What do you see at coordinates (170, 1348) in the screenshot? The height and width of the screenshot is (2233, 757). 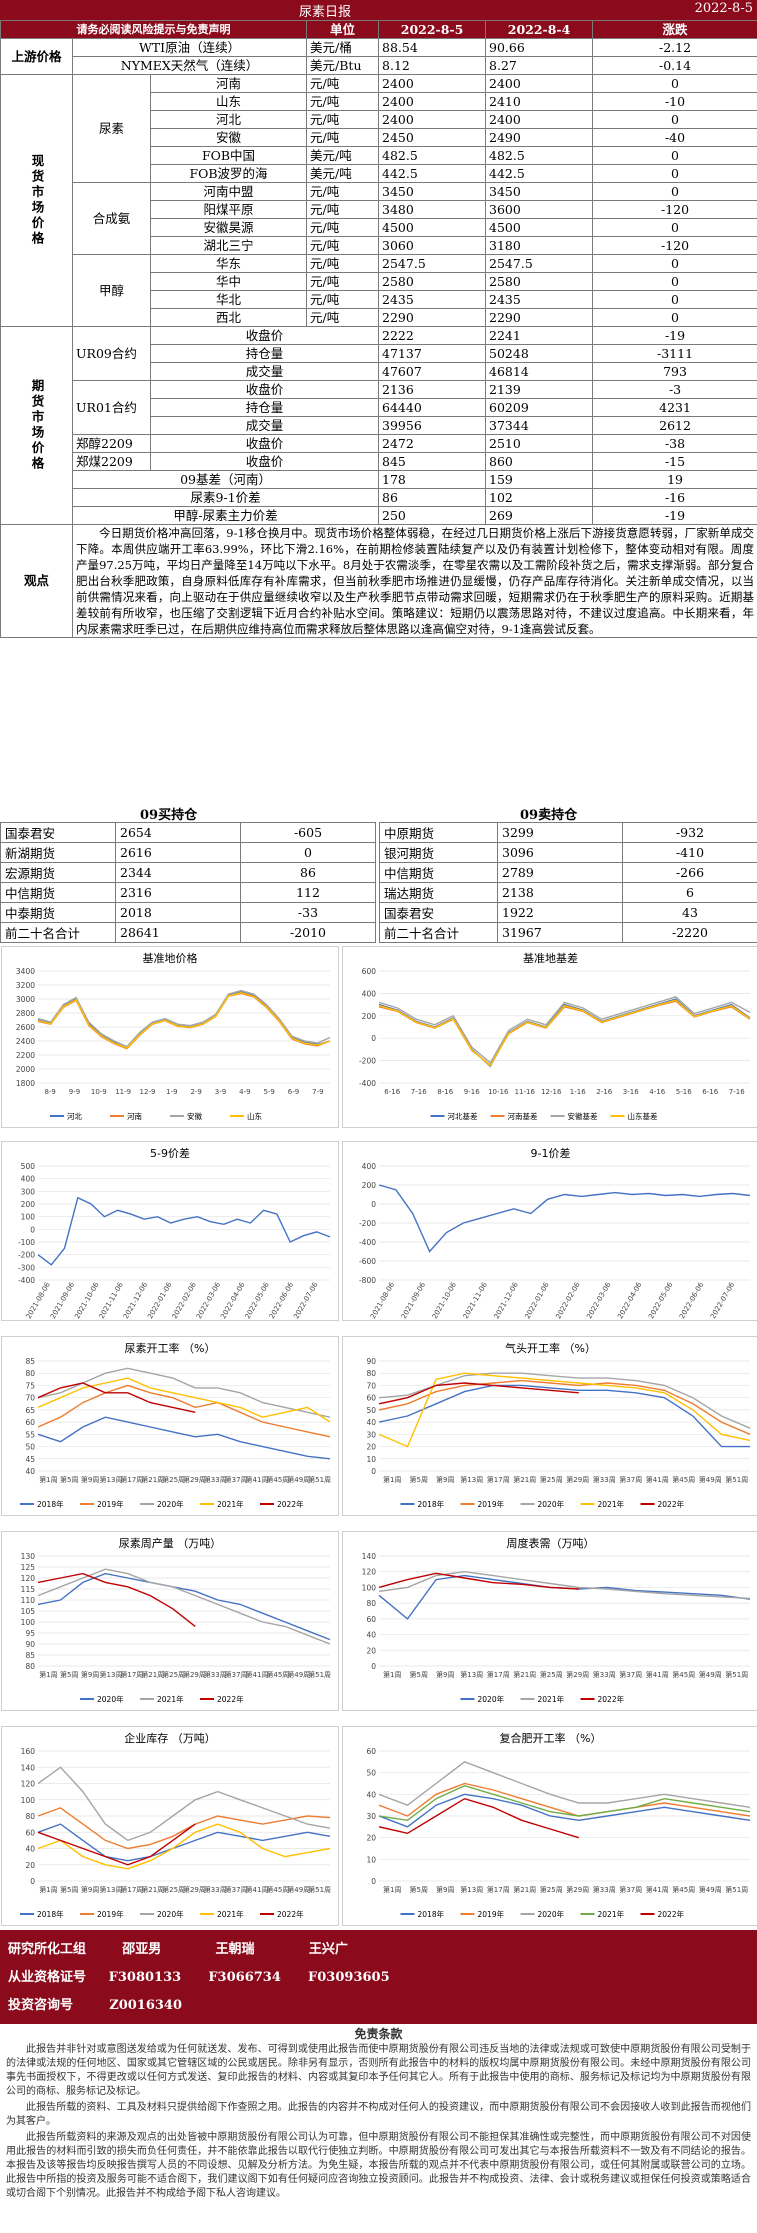 I see `chart-title: 尿素开工率 （%）` at bounding box center [170, 1348].